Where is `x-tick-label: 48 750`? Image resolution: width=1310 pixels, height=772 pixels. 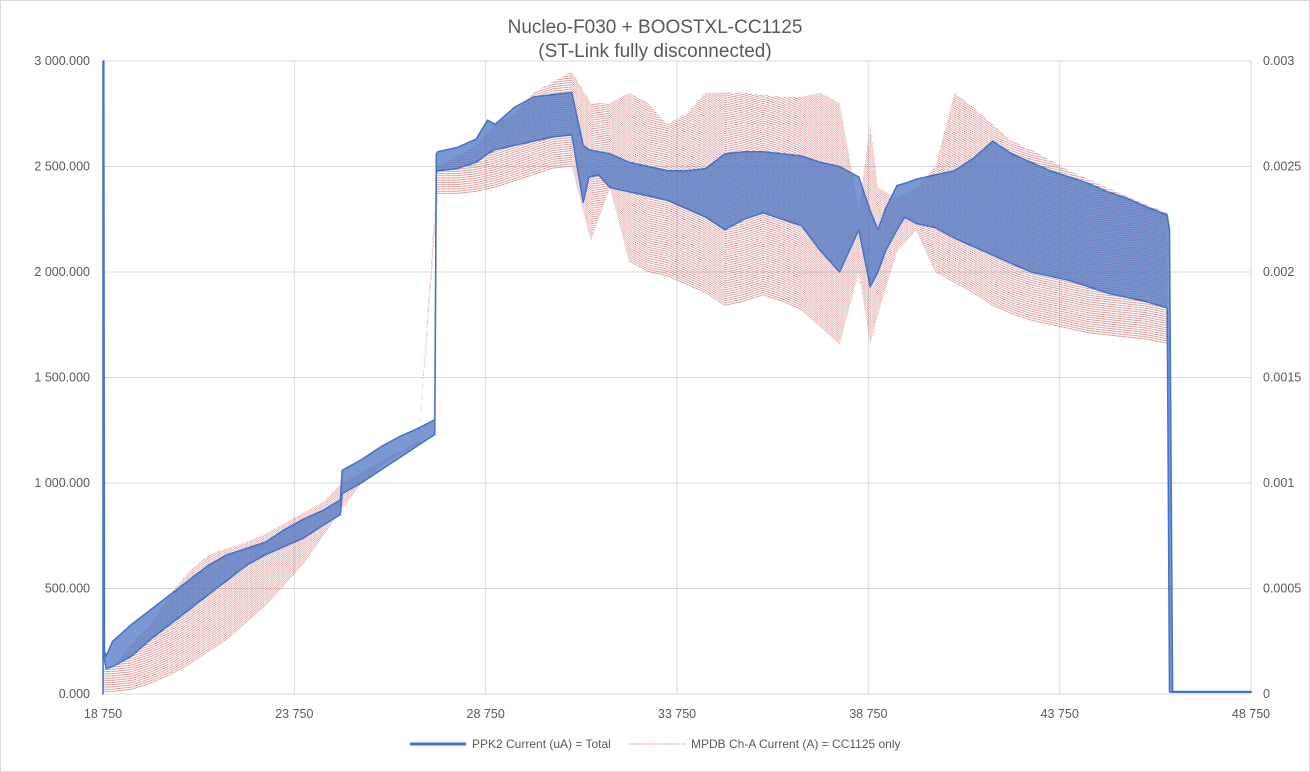
x-tick-label: 48 750 is located at coordinates (1251, 714).